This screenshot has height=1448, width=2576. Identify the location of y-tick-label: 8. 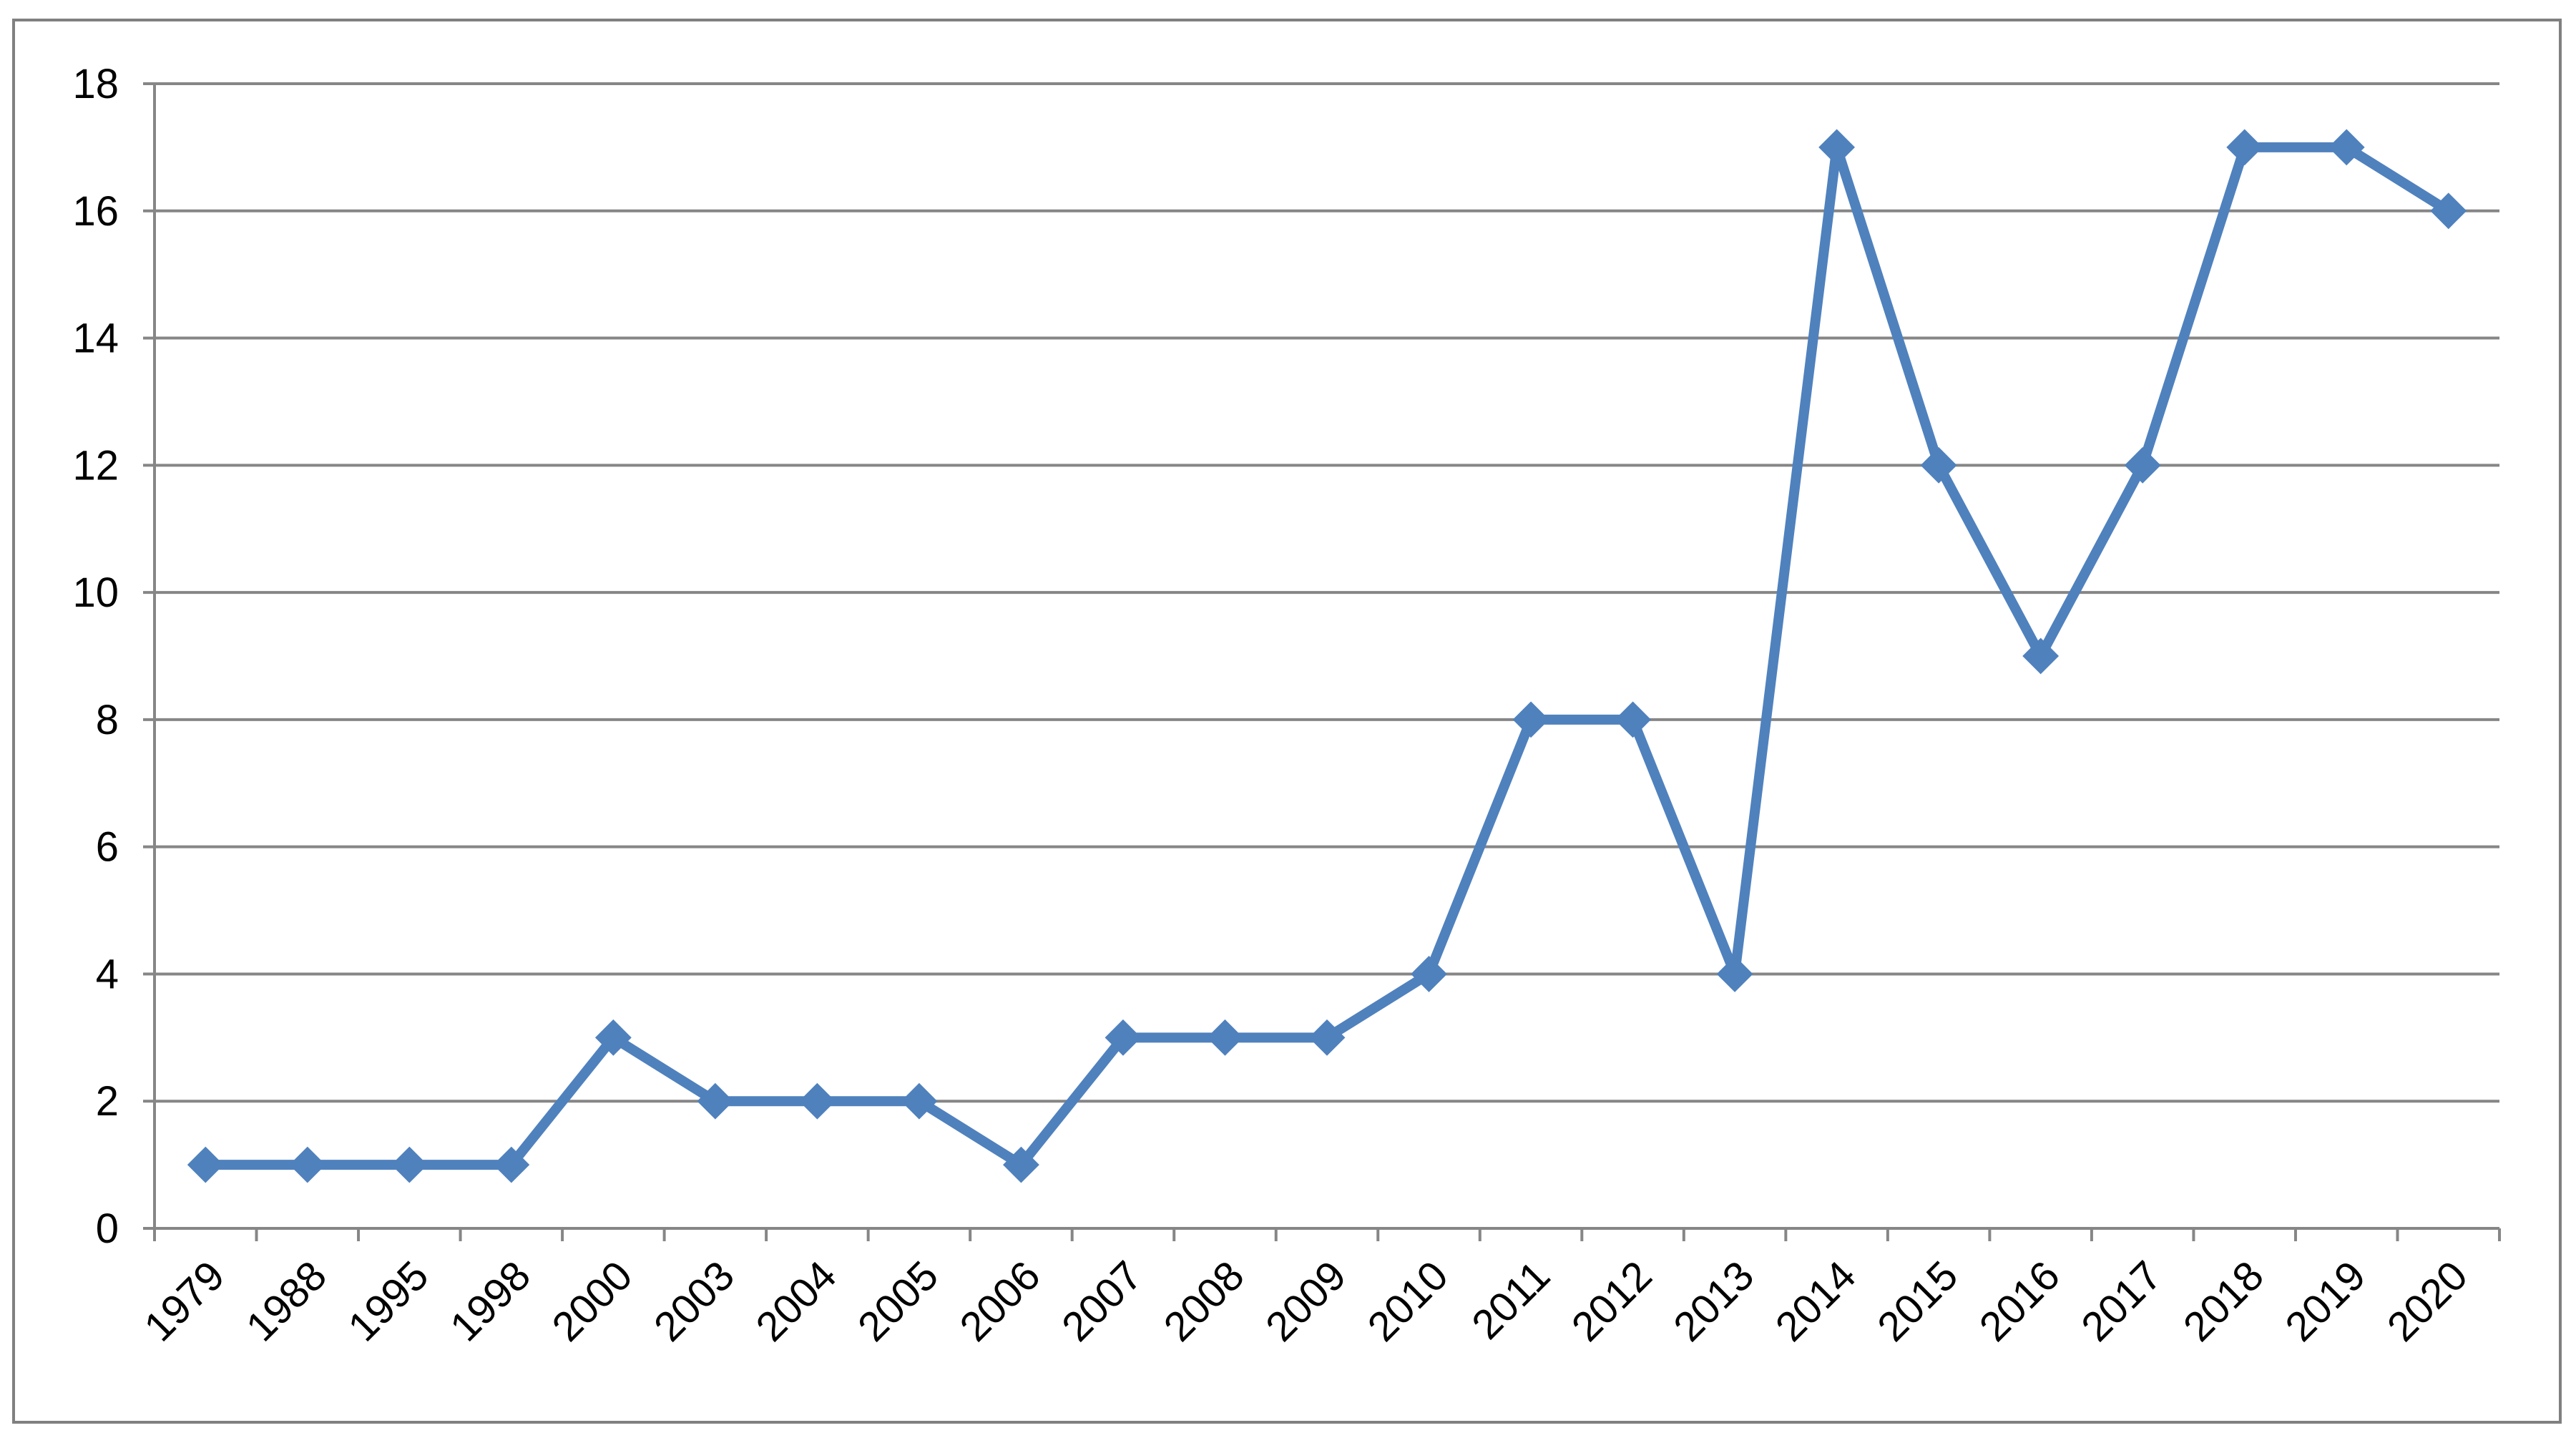
(108, 720).